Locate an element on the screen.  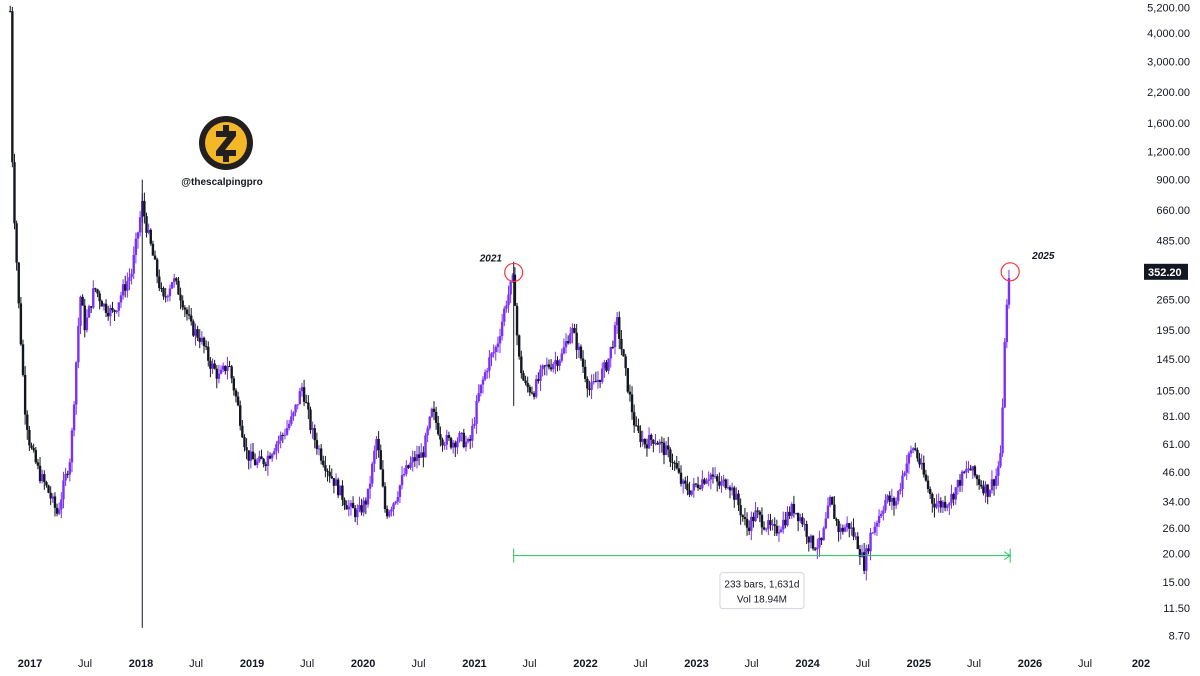
y-tick-label: 105.00 is located at coordinates (1173, 392).